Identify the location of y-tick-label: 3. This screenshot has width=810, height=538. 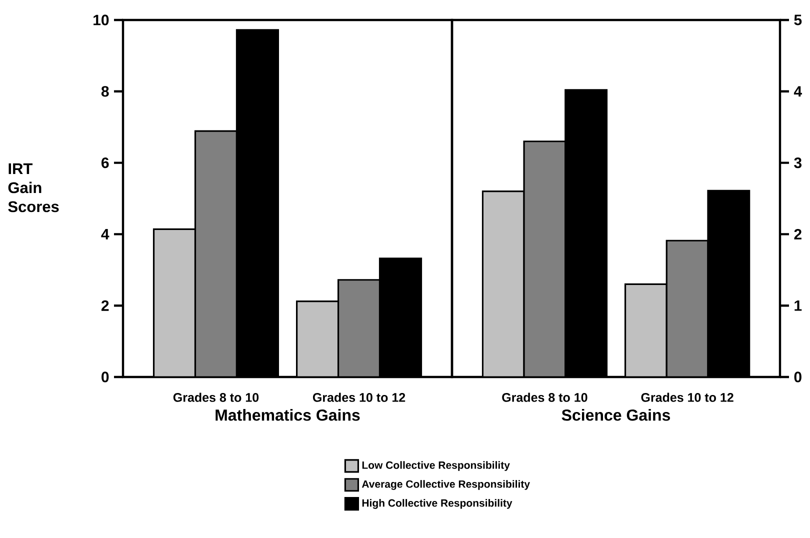
(798, 162).